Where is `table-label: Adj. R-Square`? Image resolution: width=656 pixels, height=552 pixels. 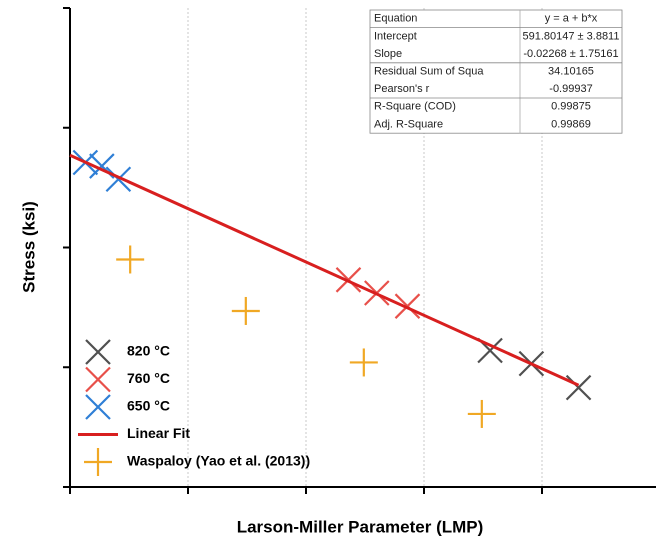 table-label: Adj. R-Square is located at coordinates (408, 124).